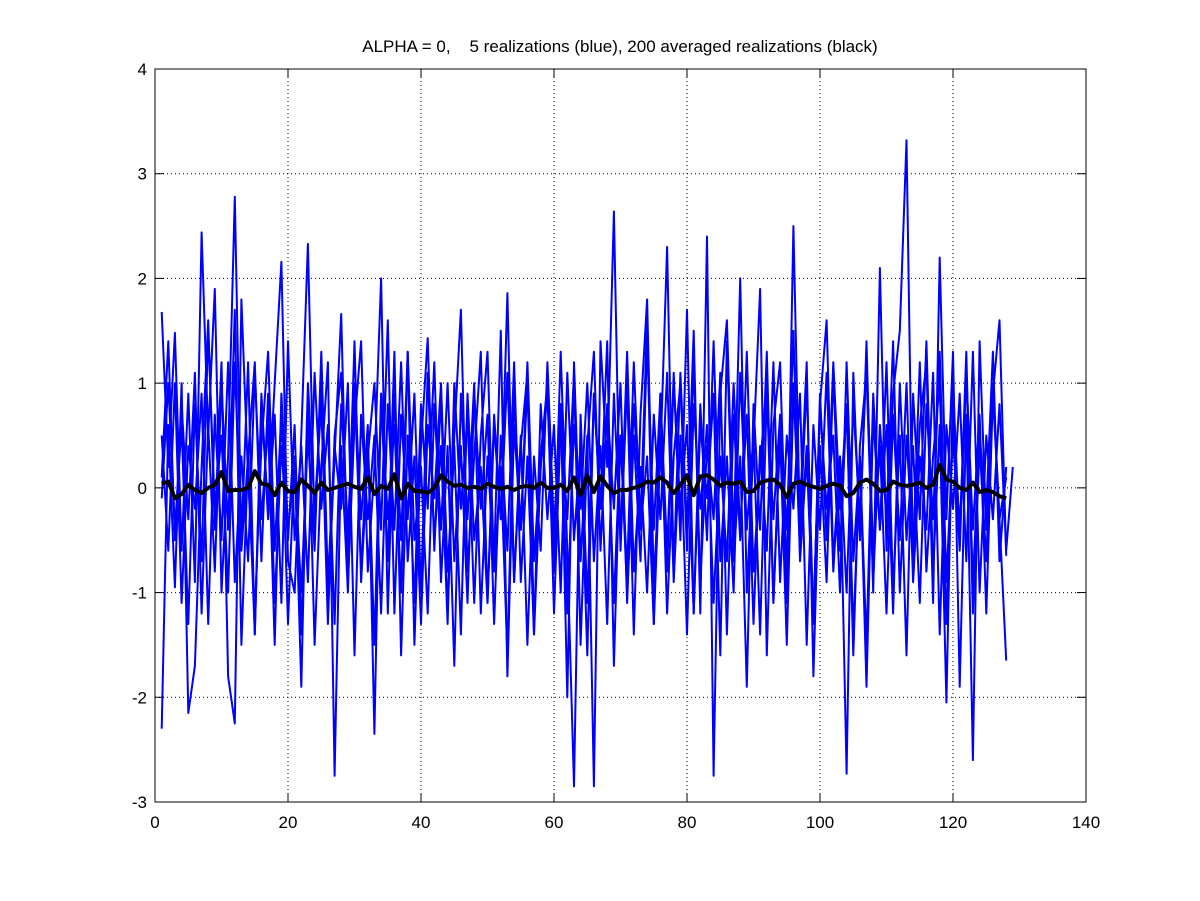  What do you see at coordinates (584, 481) in the screenshot?
I see `average-line` at bounding box center [584, 481].